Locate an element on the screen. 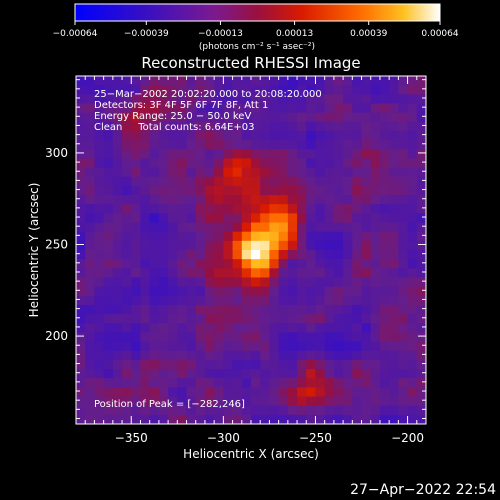  x-tick-label: −250 is located at coordinates (315, 438).